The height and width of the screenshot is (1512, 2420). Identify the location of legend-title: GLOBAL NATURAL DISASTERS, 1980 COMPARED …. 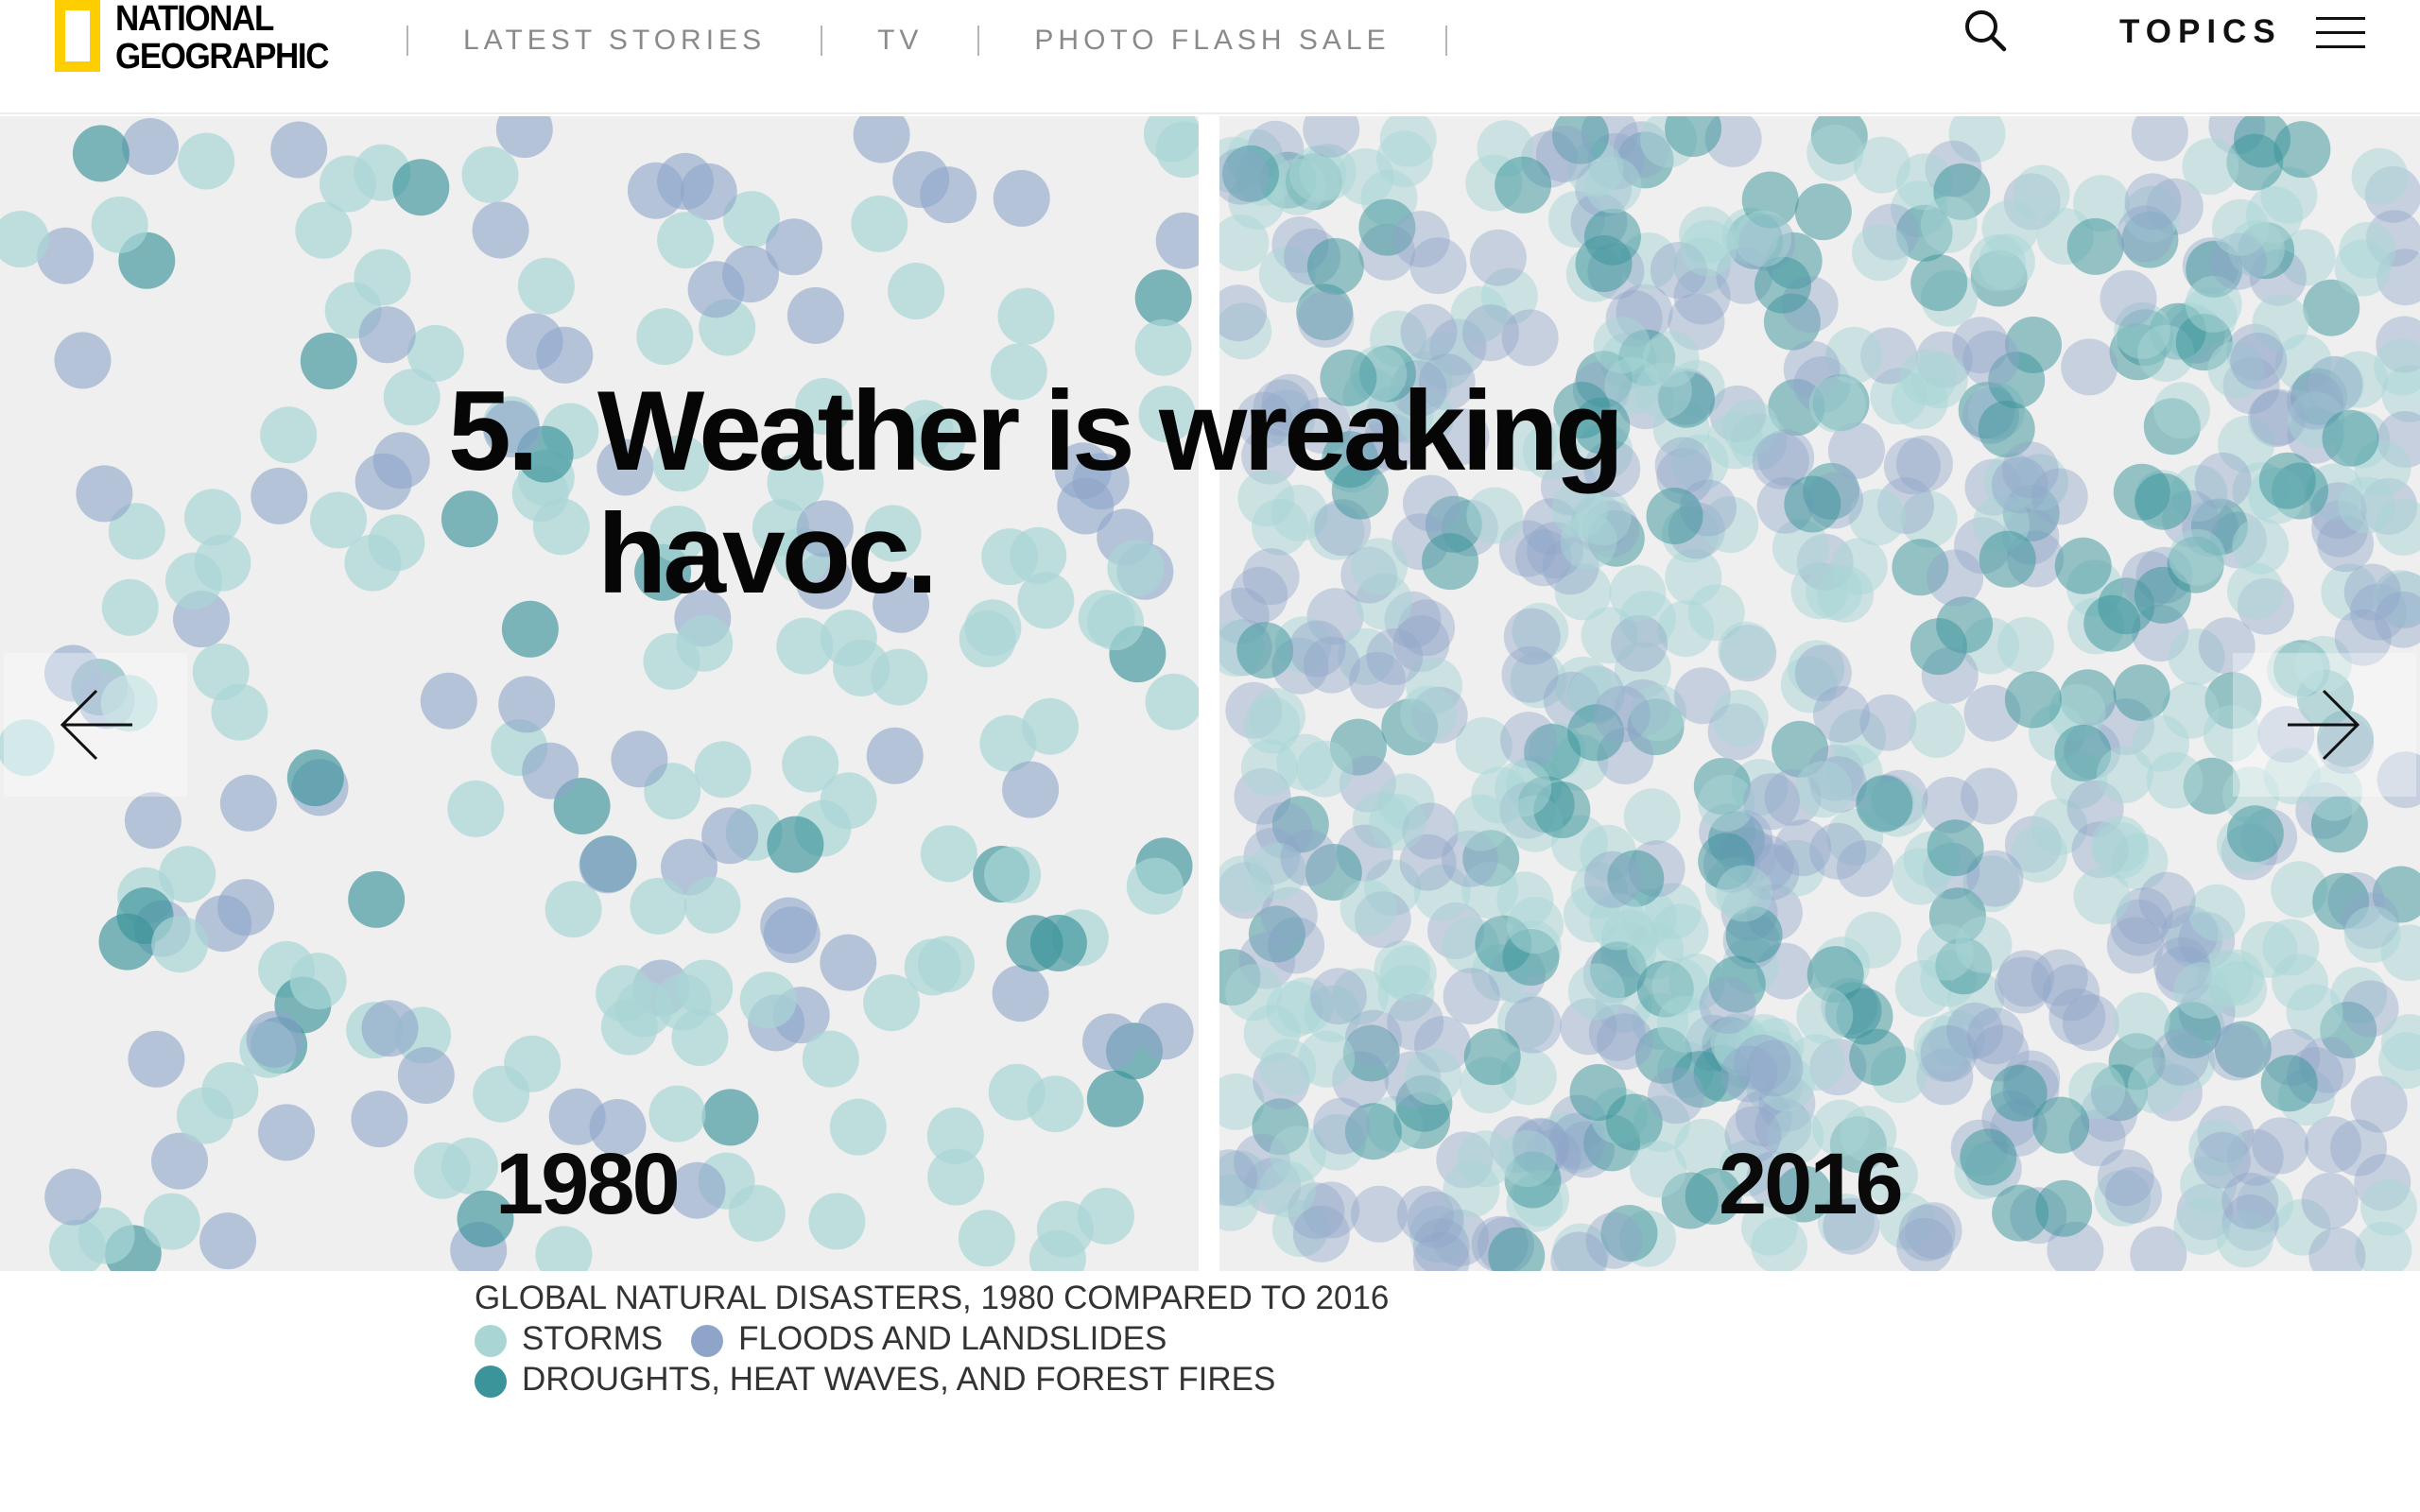
(932, 1298).